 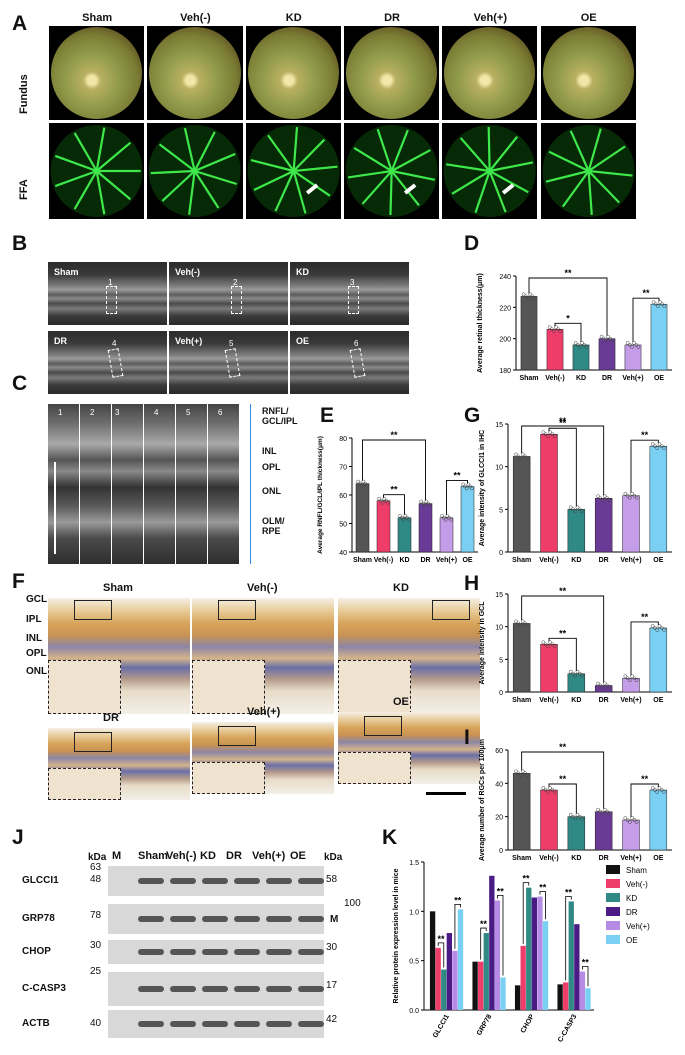 What do you see at coordinates (34, 619) in the screenshot?
I see `ihc-layer-ipl: IPL` at bounding box center [34, 619].